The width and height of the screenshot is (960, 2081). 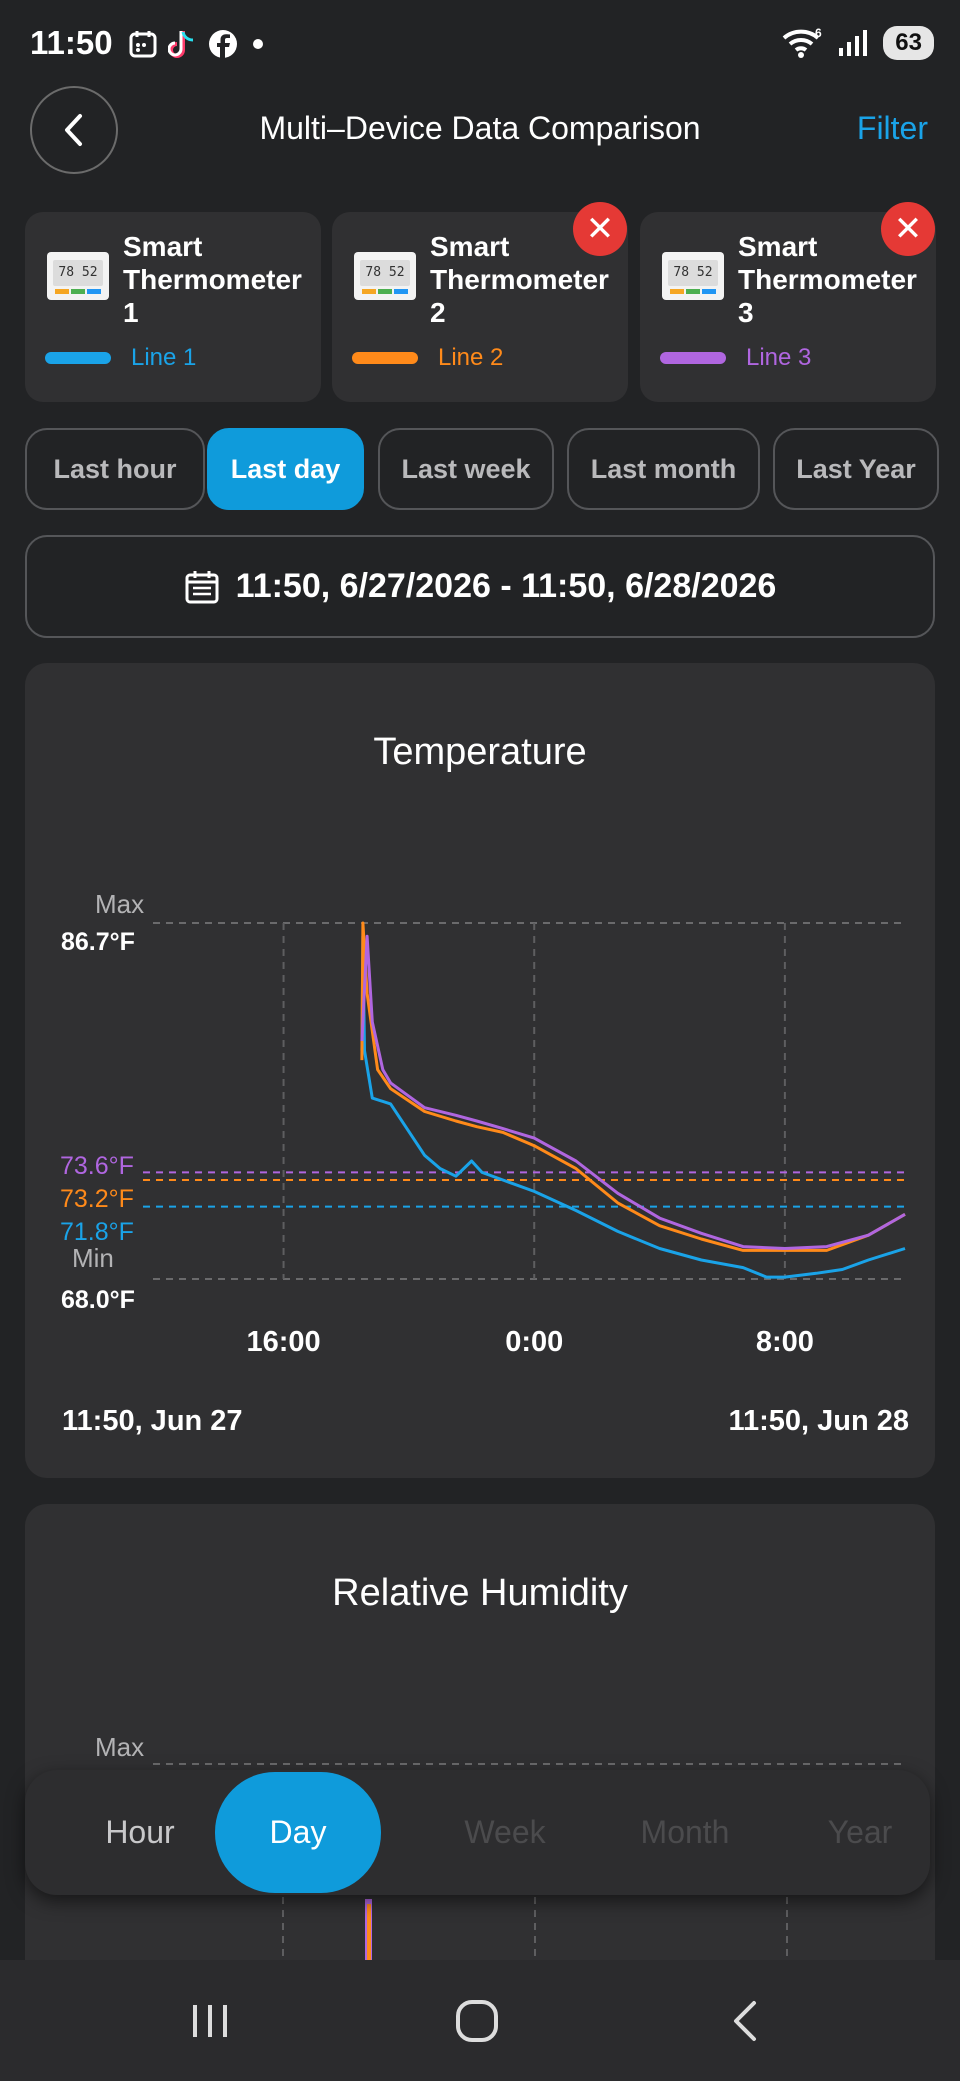 I want to click on period-tab: Last month, so click(x=663, y=469).